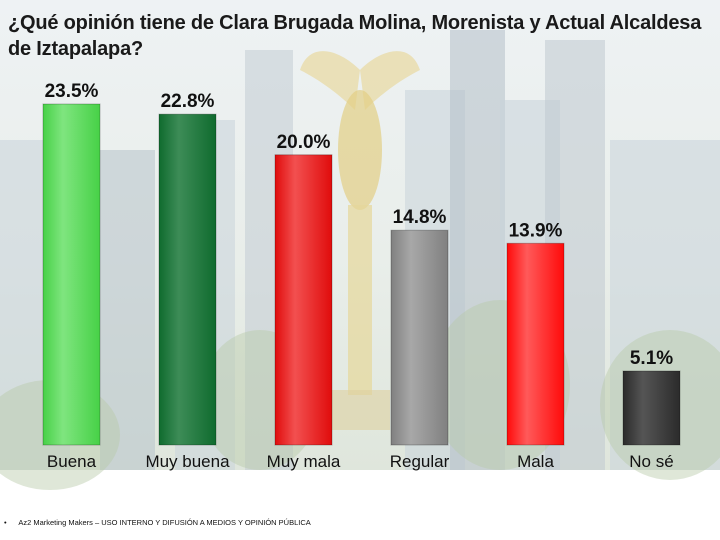  What do you see at coordinates (651, 461) in the screenshot?
I see `category-label-6: No sé` at bounding box center [651, 461].